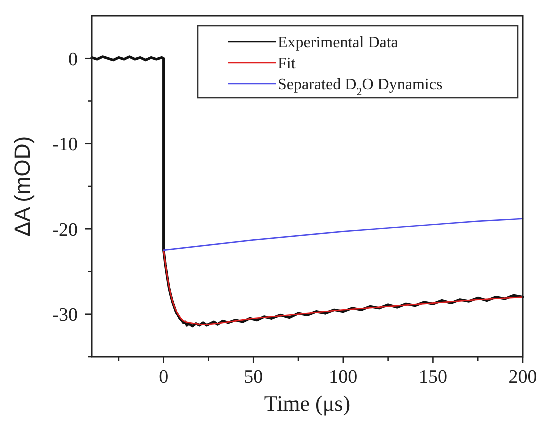  Describe the element at coordinates (307, 403) in the screenshot. I see `x-axis-title: Time (μs)` at that location.